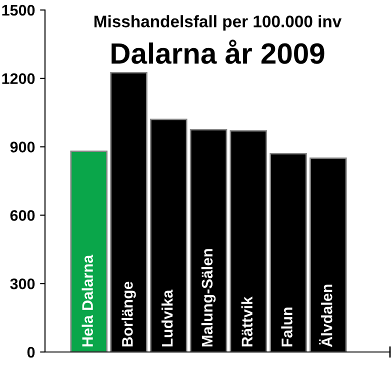  Describe the element at coordinates (325, 316) in the screenshot. I see `x-tick-label: Älvdalen` at that location.